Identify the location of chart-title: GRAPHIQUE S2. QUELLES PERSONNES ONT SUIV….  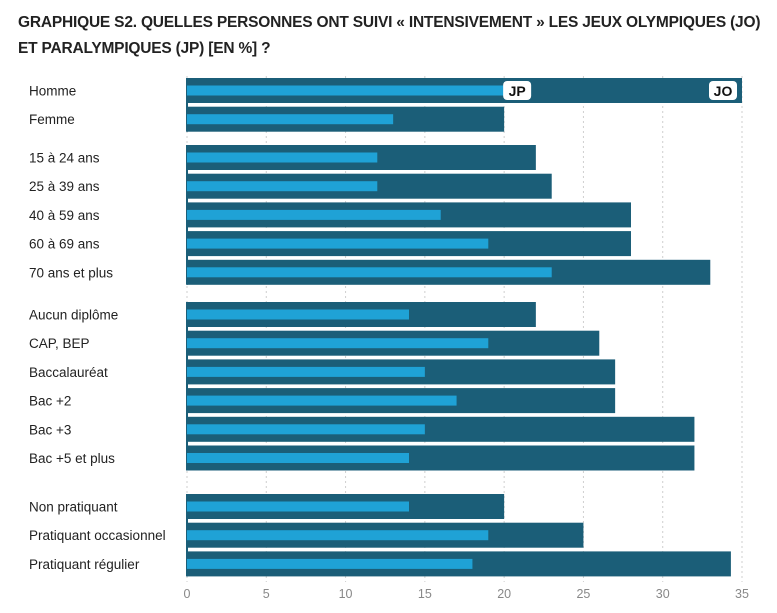
(393, 36).